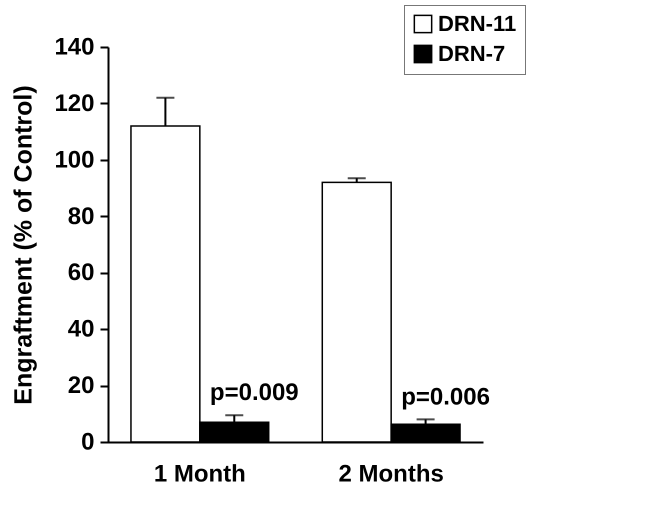  What do you see at coordinates (74, 47) in the screenshot?
I see `y-tick-label: 140` at bounding box center [74, 47].